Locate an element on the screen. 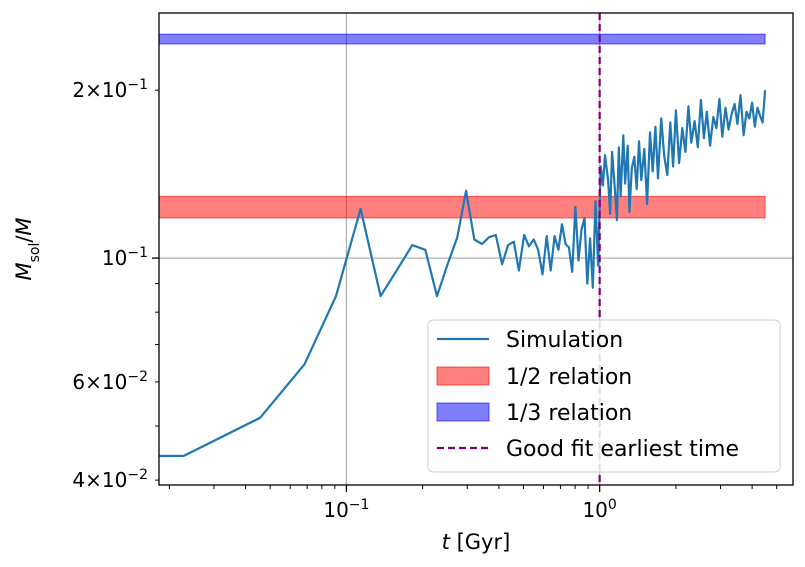 The width and height of the screenshot is (805, 567). x-tick-label: 10⁻¹ is located at coordinates (346, 509).